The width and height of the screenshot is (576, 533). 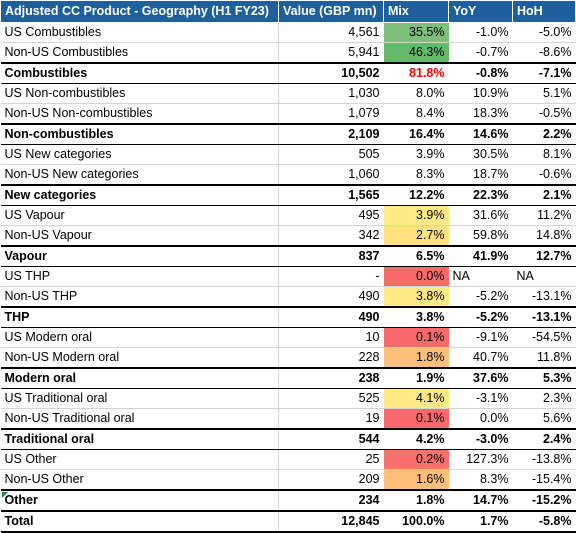 I want to click on cell-yoy: 59.8%, so click(x=480, y=236).